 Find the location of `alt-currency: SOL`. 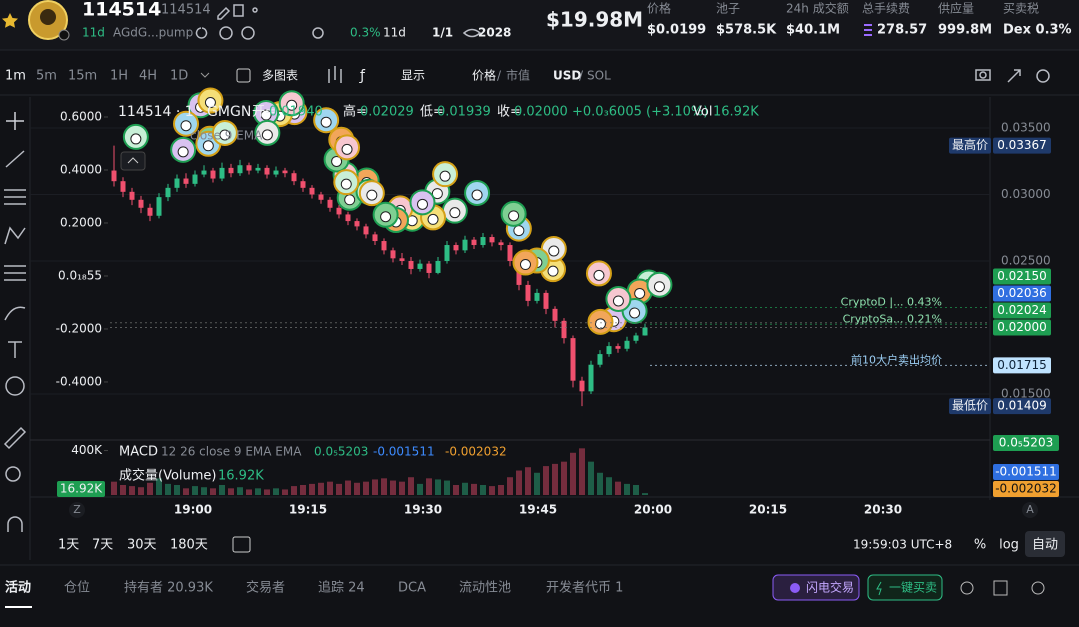

alt-currency: SOL is located at coordinates (599, 76).